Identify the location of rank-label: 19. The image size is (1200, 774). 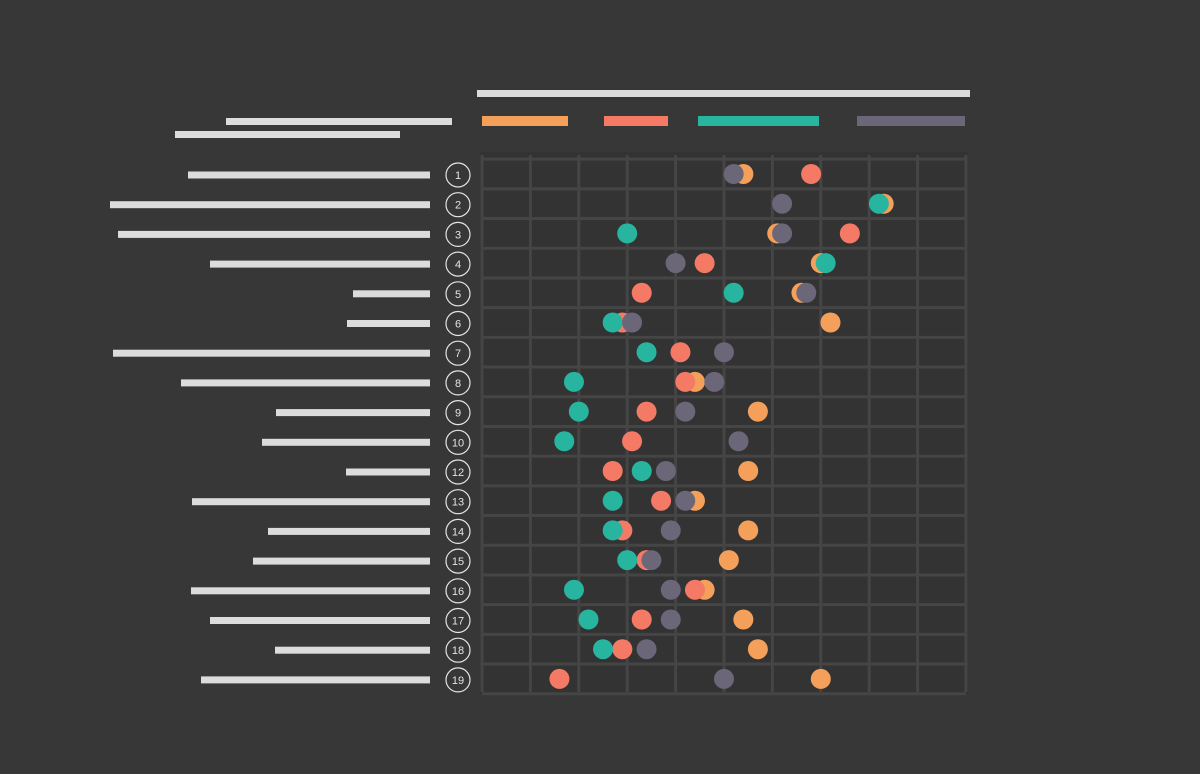
(458, 681).